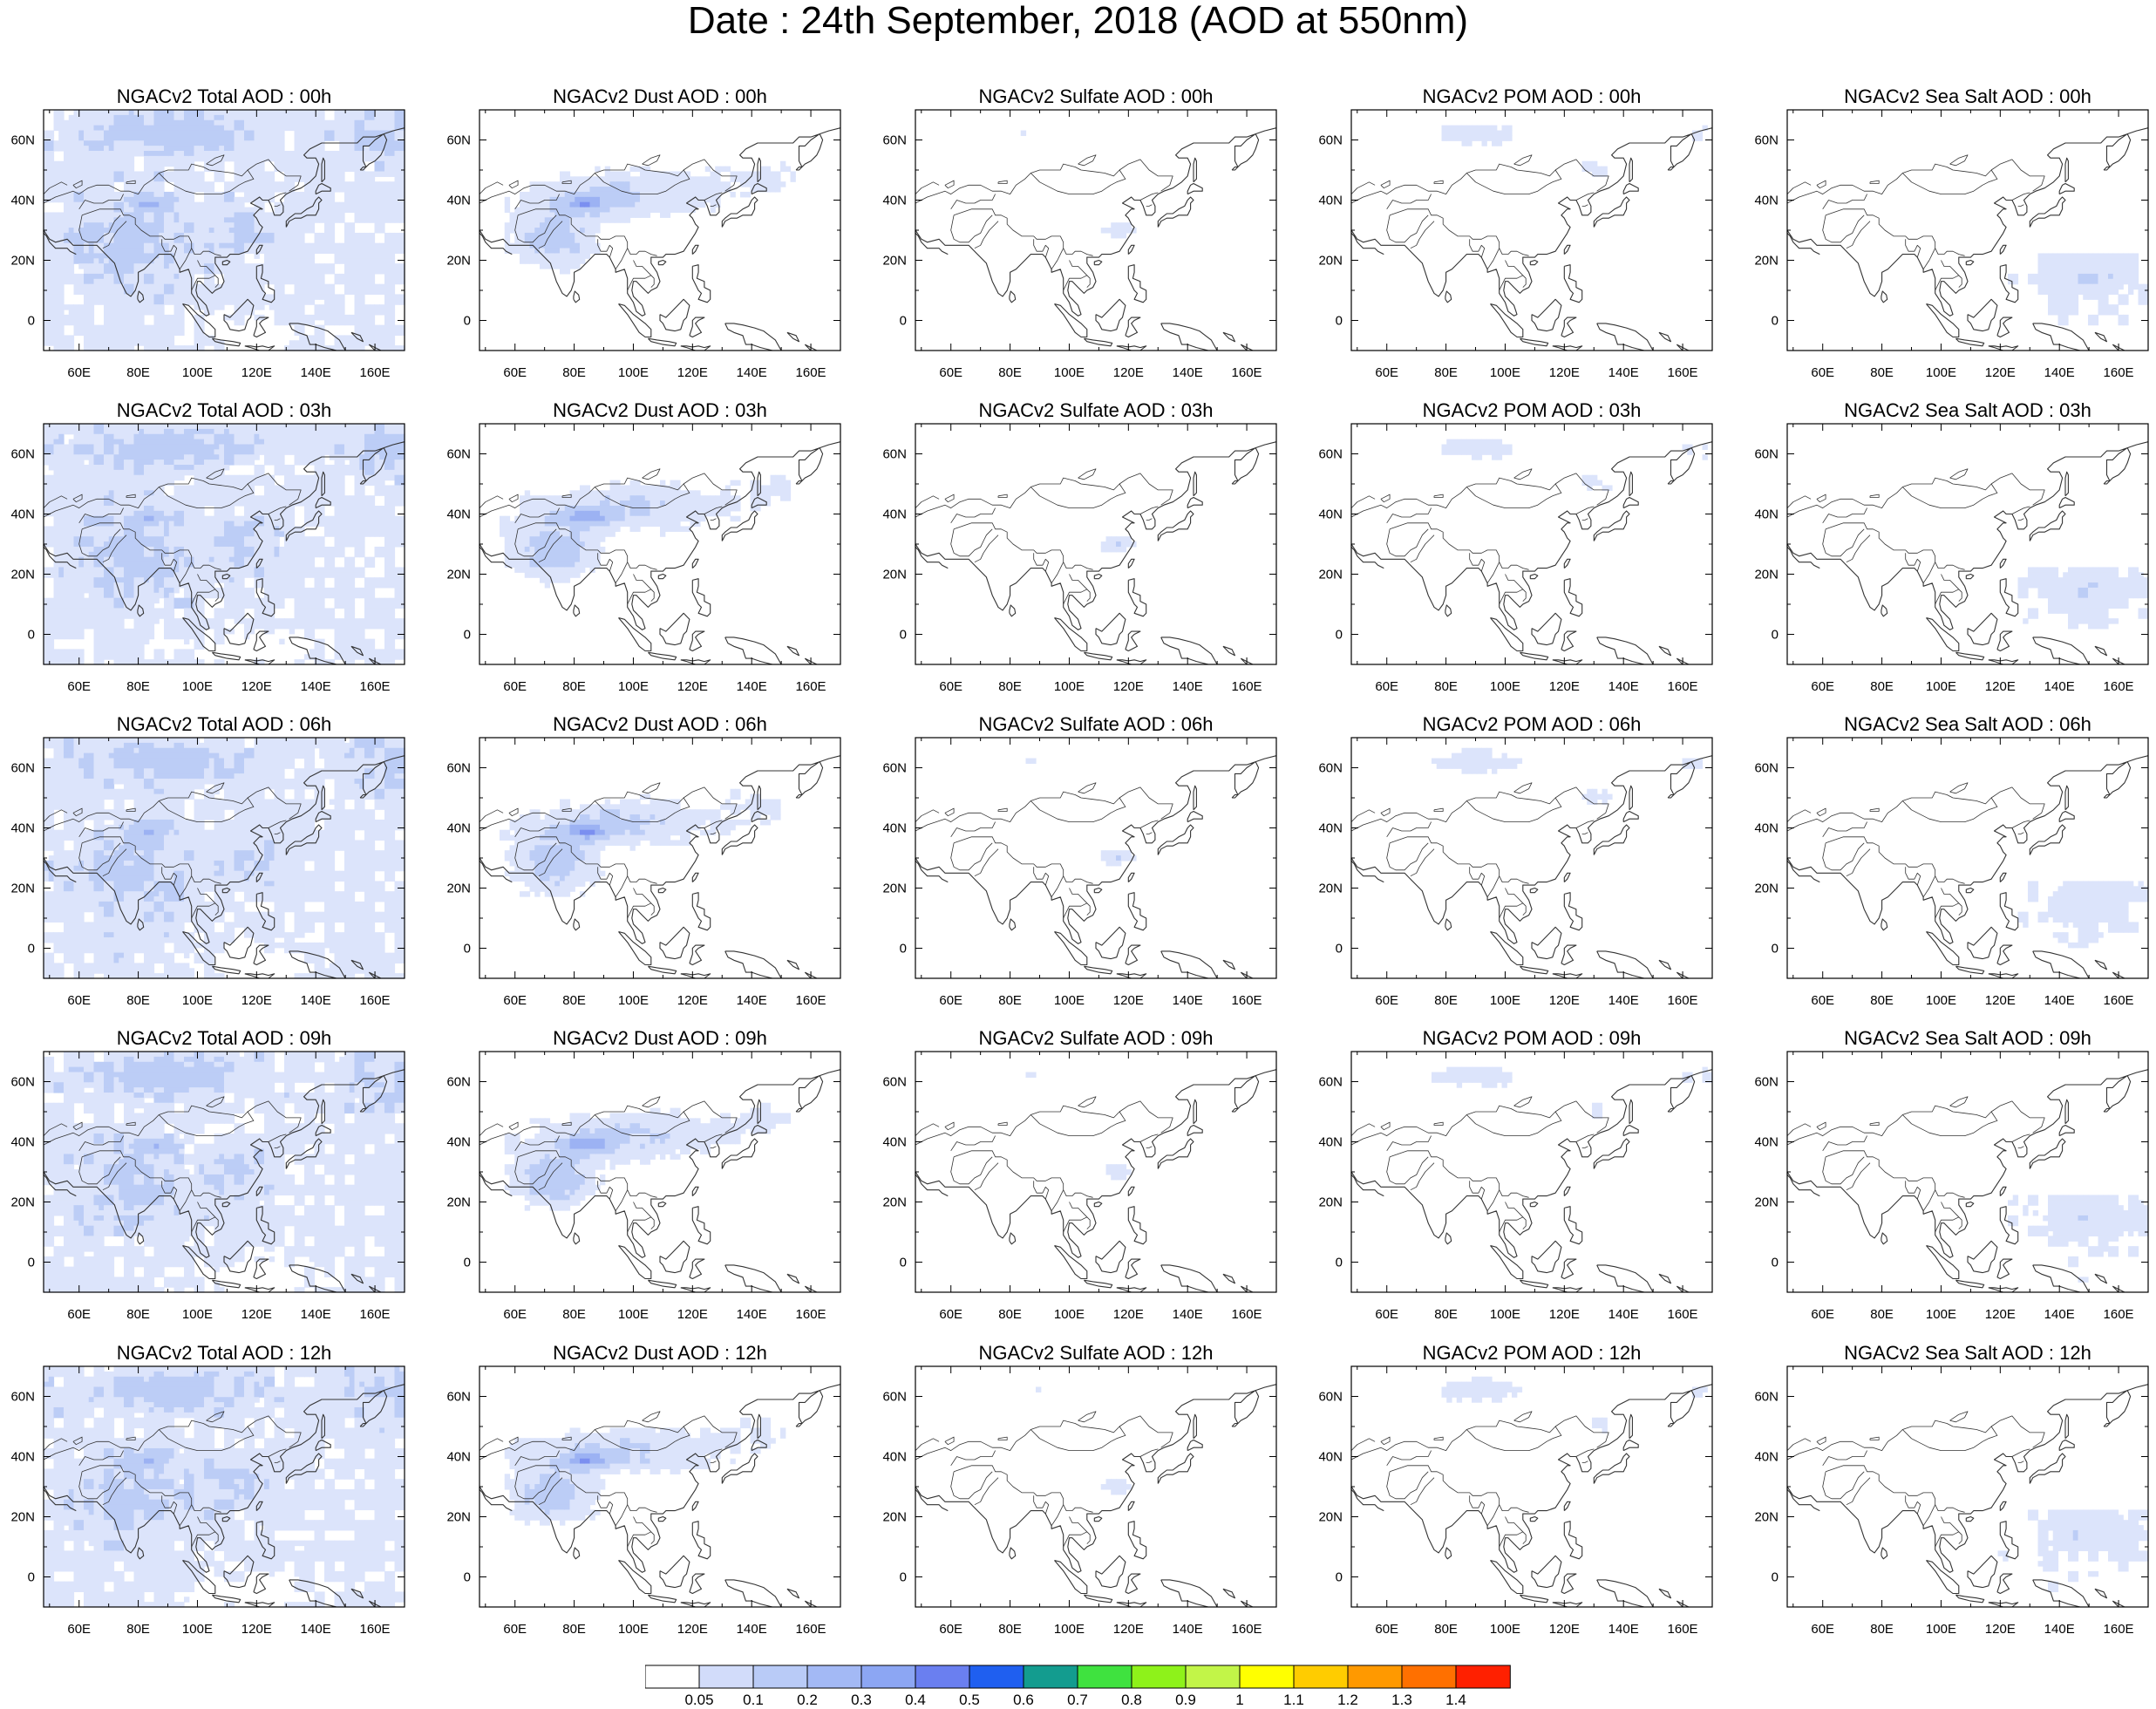  I want to click on panel-title: NGACv2 Sea Salt AOD : 09h, so click(1954, 1038).